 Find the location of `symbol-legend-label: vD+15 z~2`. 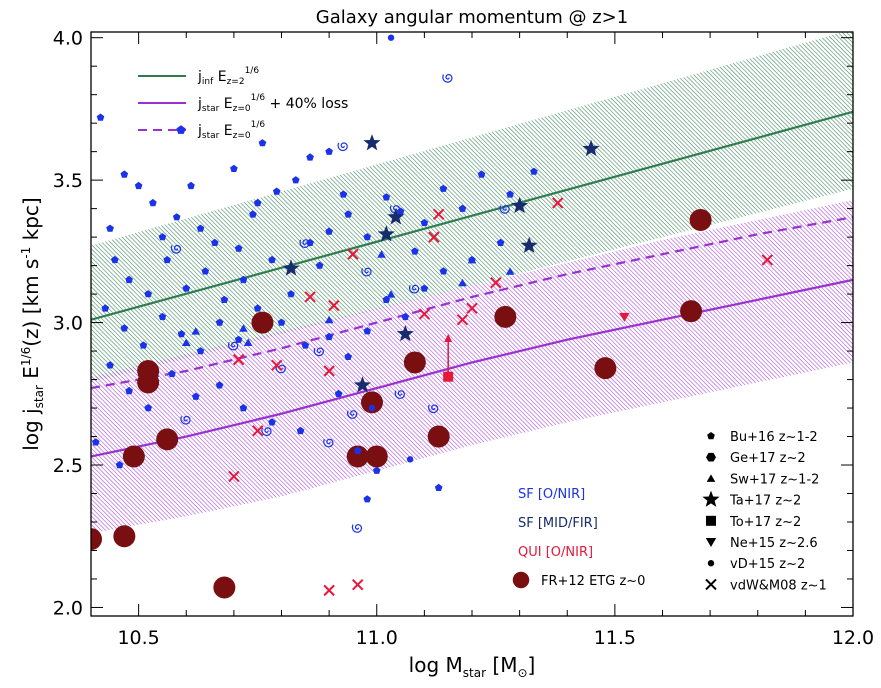

symbol-legend-label: vD+15 z~2 is located at coordinates (767, 564).